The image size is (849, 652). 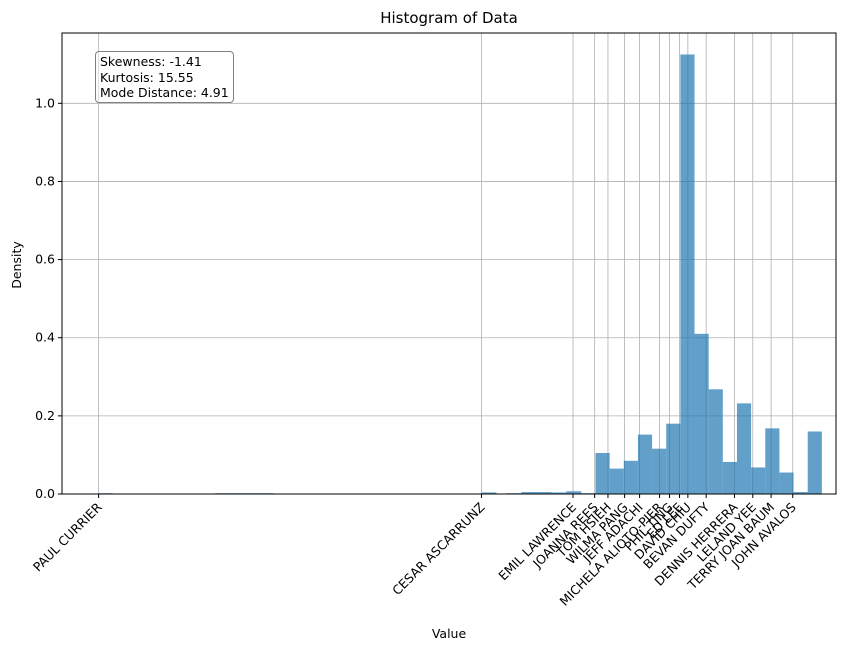 What do you see at coordinates (449, 18) in the screenshot?
I see `chart-title: Histogram of Data` at bounding box center [449, 18].